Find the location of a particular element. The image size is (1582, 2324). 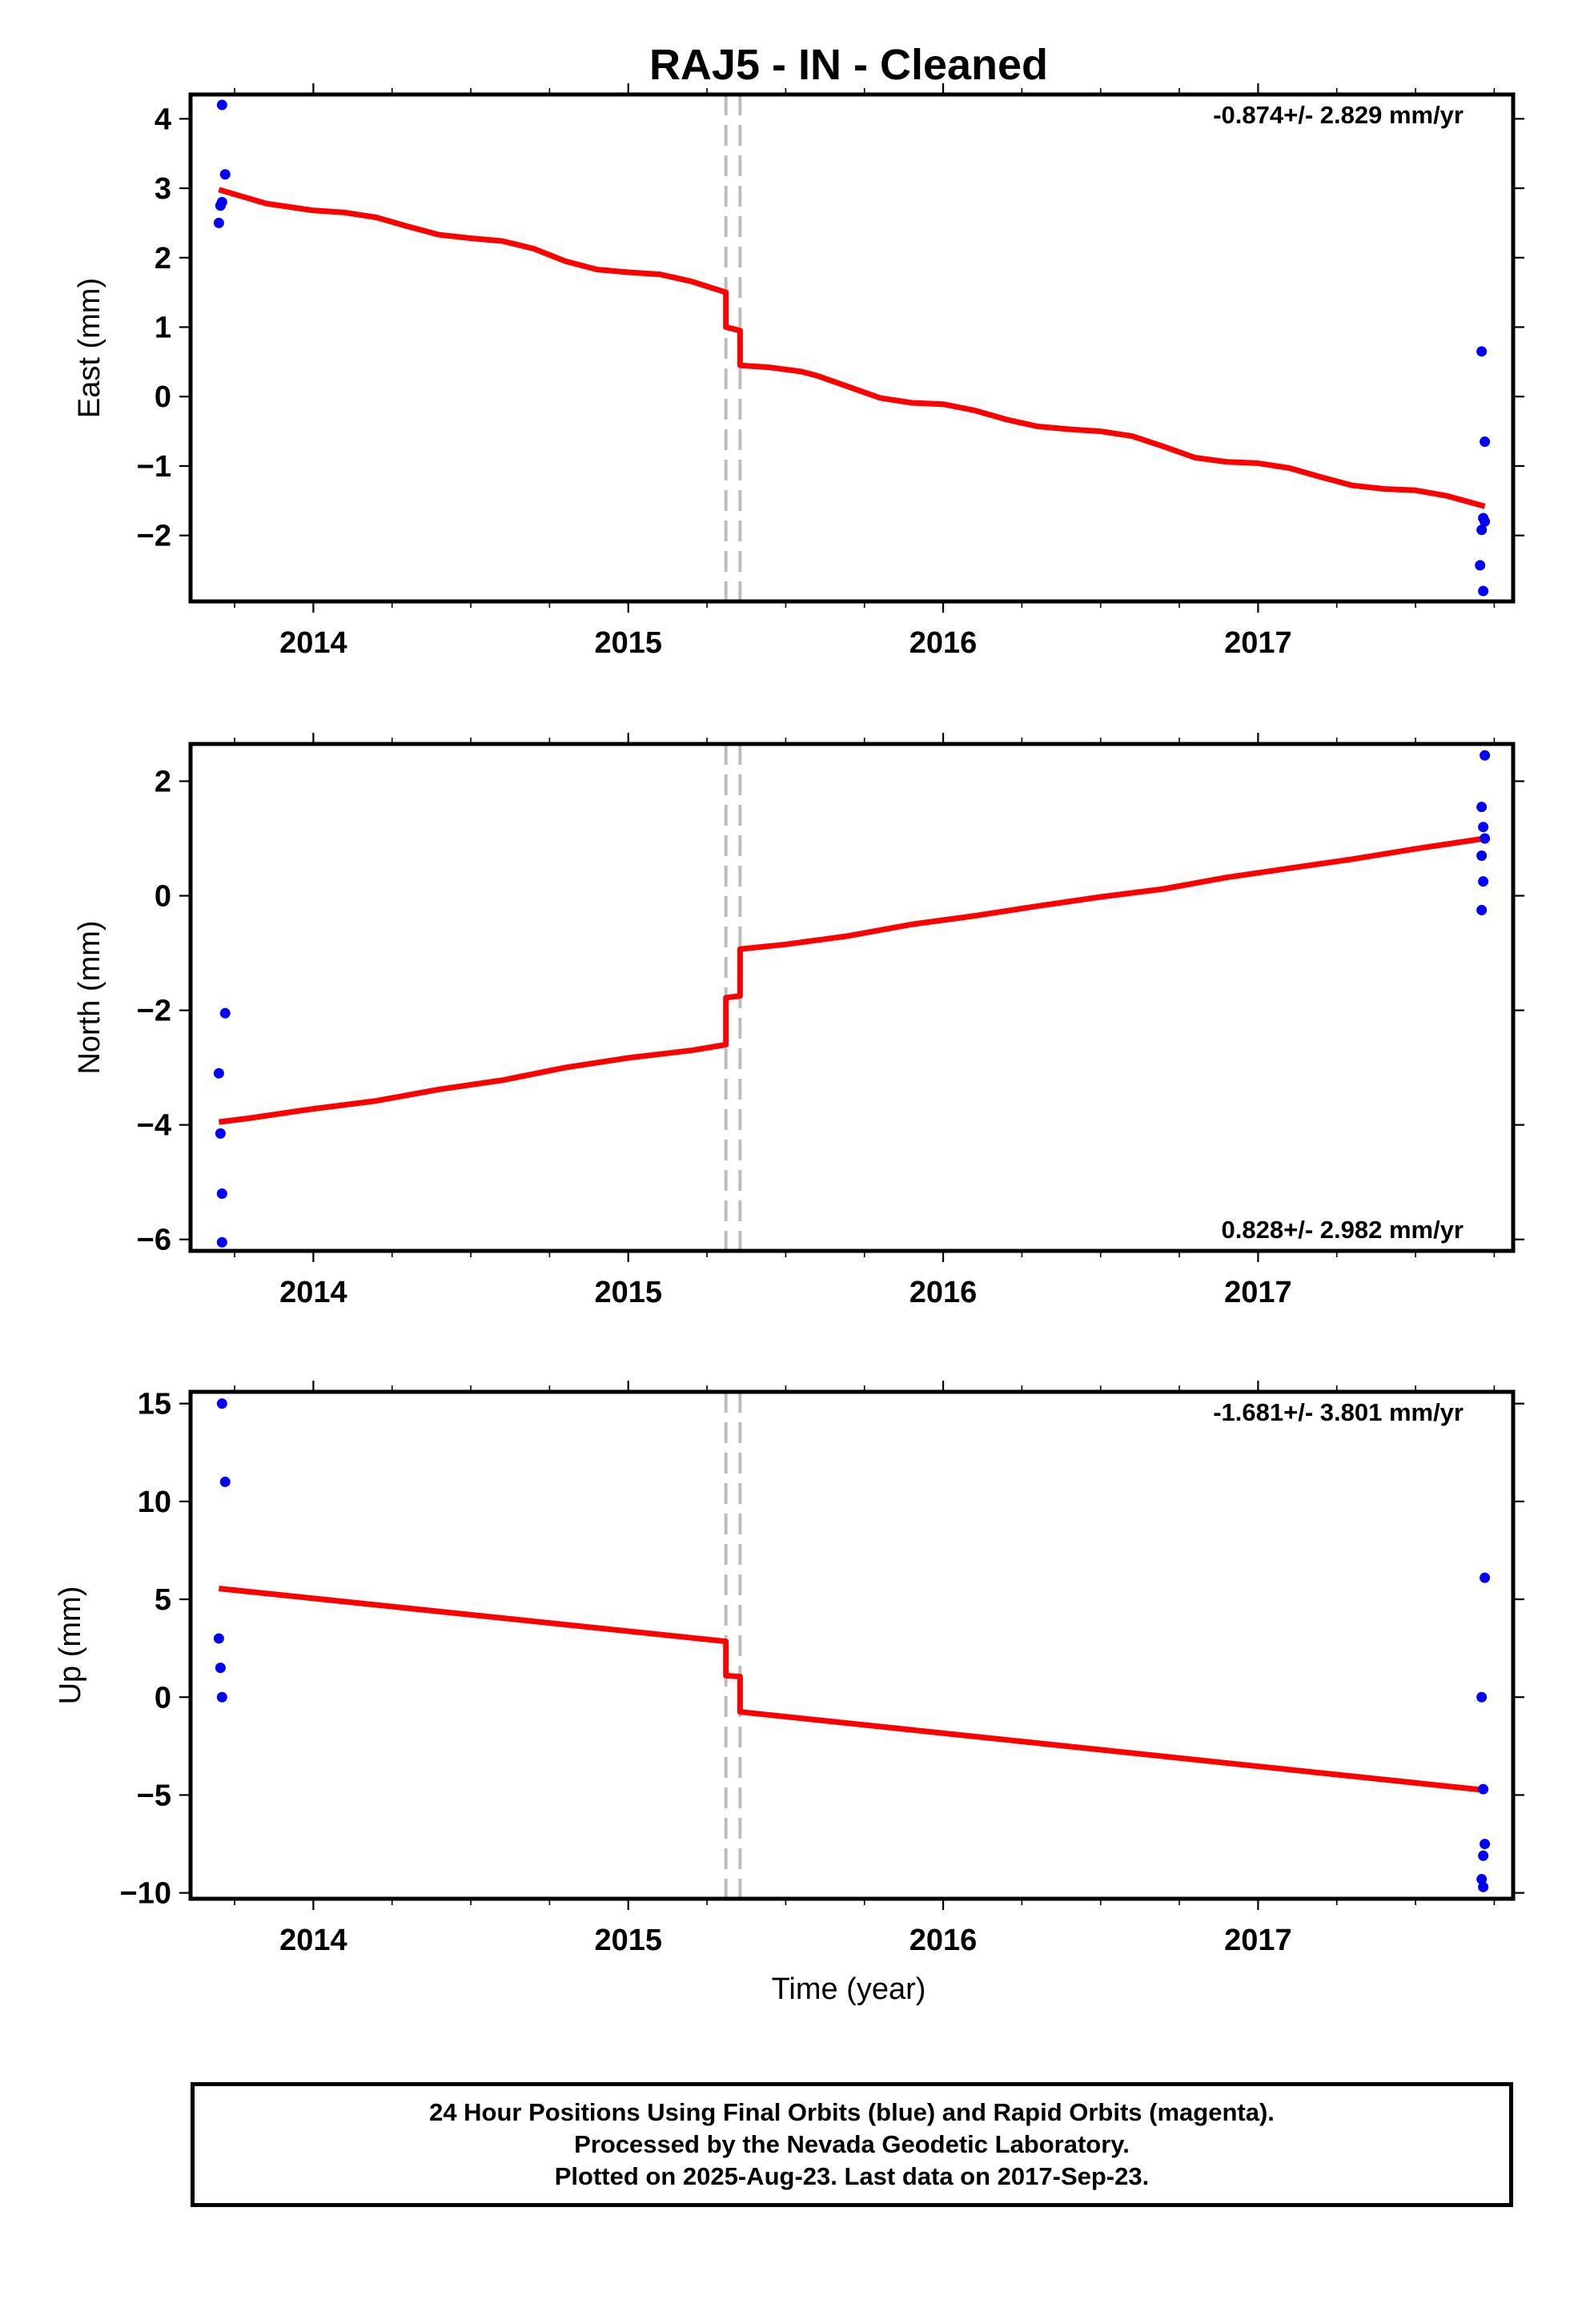

east-rate-label: -0.874+/- 2.829 mm/yr is located at coordinates (1338, 115).